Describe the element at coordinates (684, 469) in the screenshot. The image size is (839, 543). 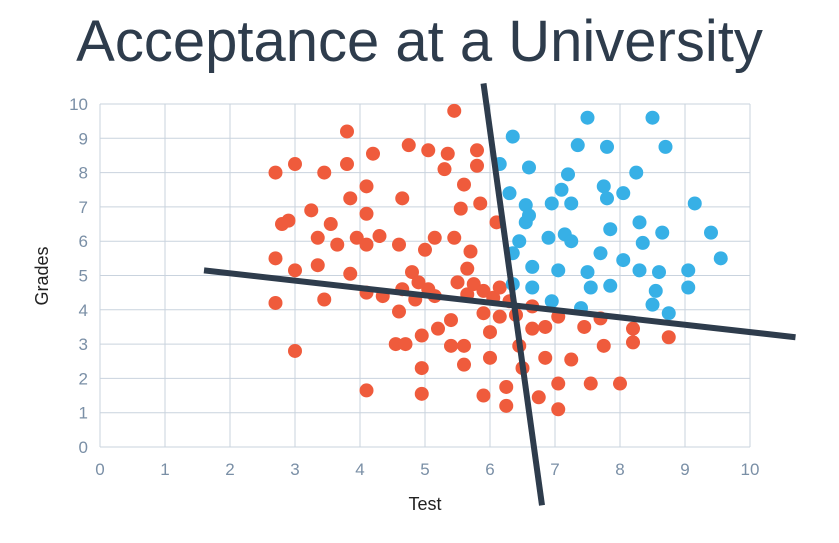
I see `x-tick-label: 9` at that location.